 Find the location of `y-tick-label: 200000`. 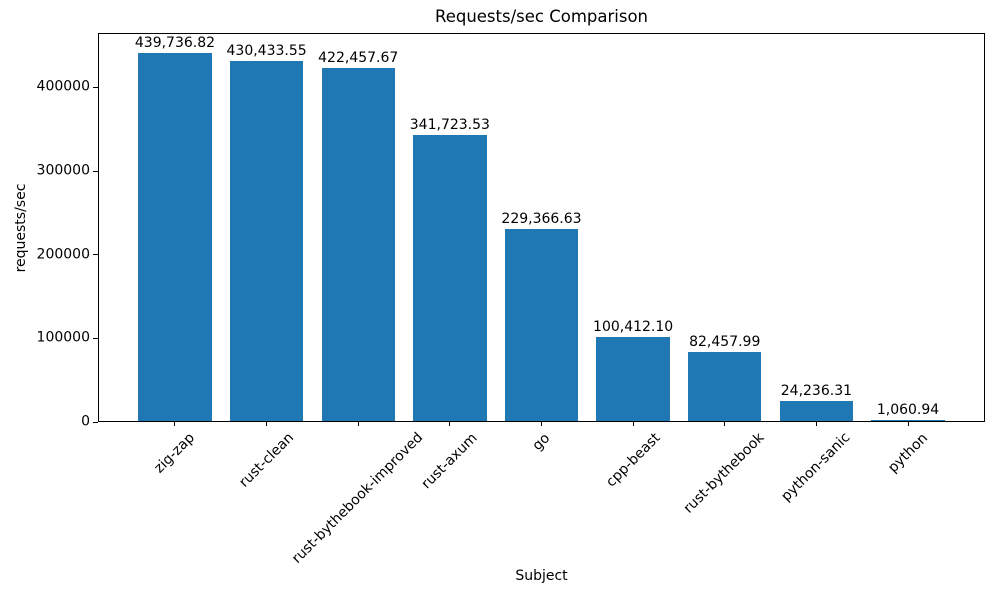

y-tick-label: 200000 is located at coordinates (63, 254).